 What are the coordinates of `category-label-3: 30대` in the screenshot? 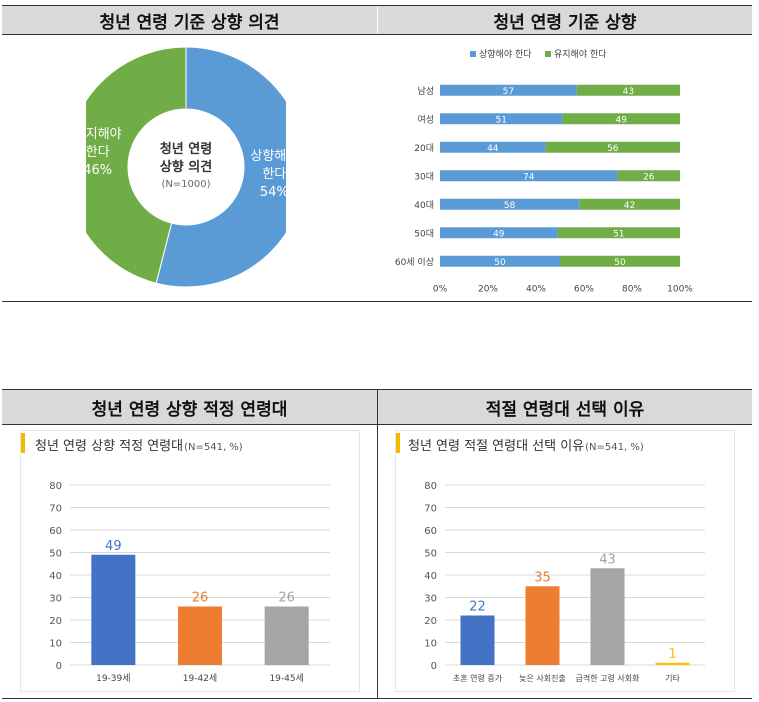 It's located at (424, 176).